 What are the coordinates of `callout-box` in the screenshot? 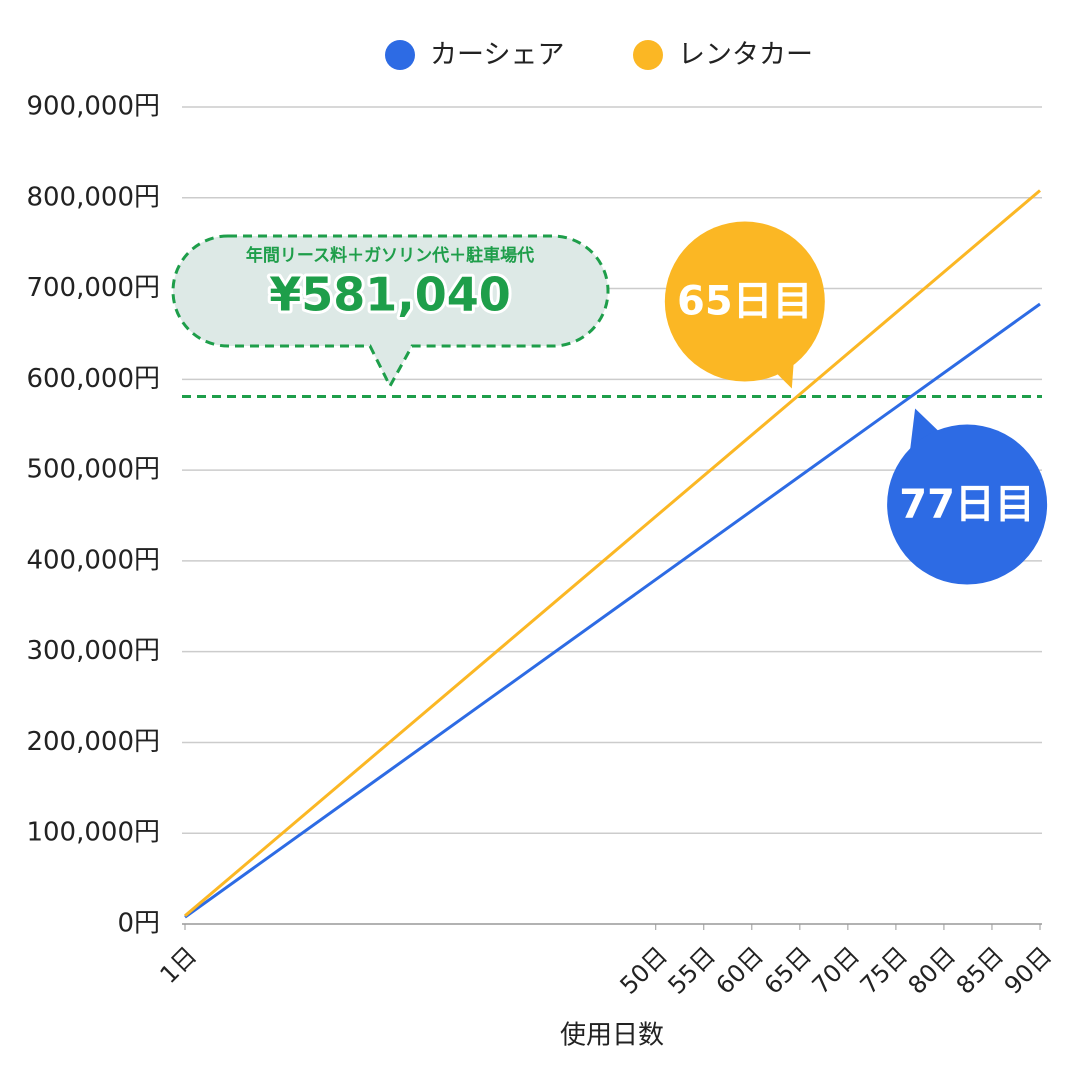 It's located at (390, 312).